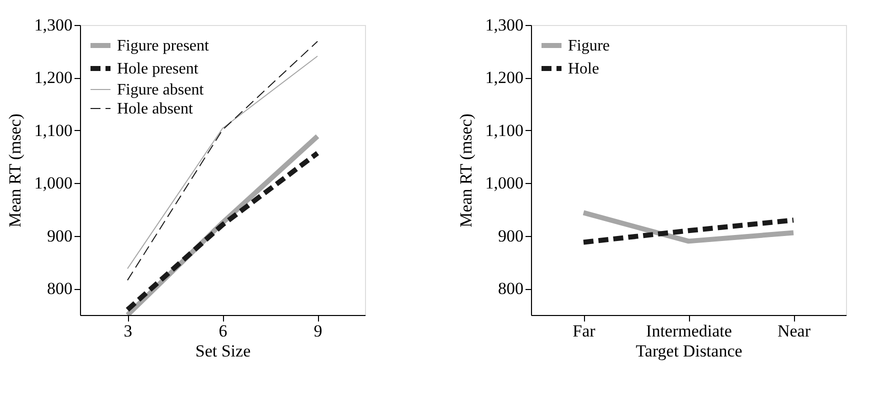 The width and height of the screenshot is (896, 406). I want to click on x-tick-label: Near, so click(794, 331).